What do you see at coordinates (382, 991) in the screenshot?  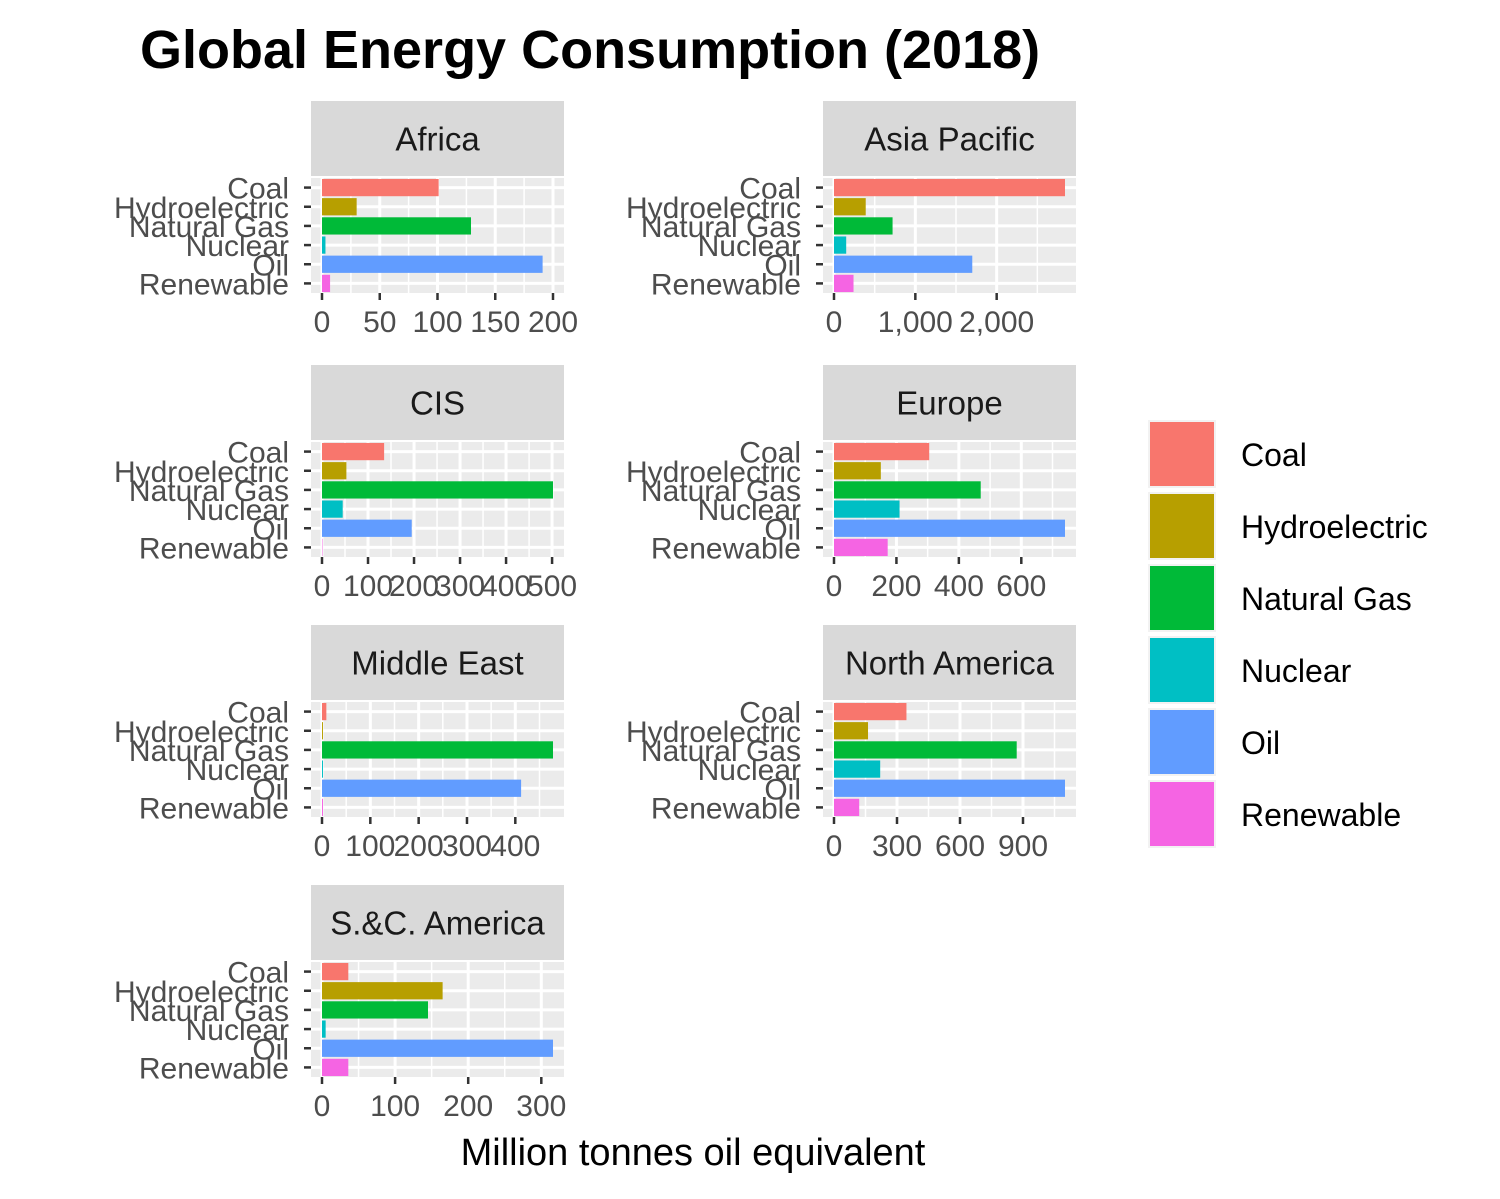 I see `bar-s-c-america-hydroelectric` at bounding box center [382, 991].